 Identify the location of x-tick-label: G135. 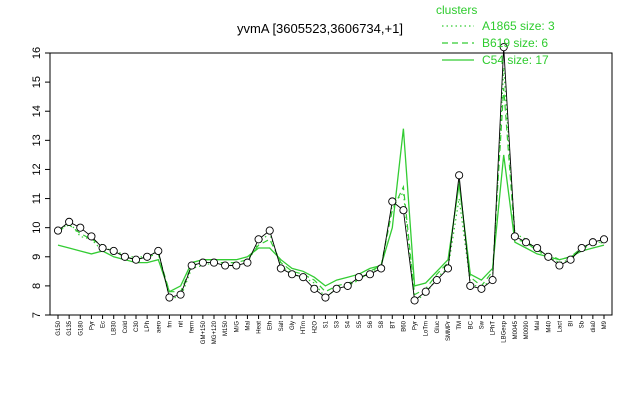
(70, 327).